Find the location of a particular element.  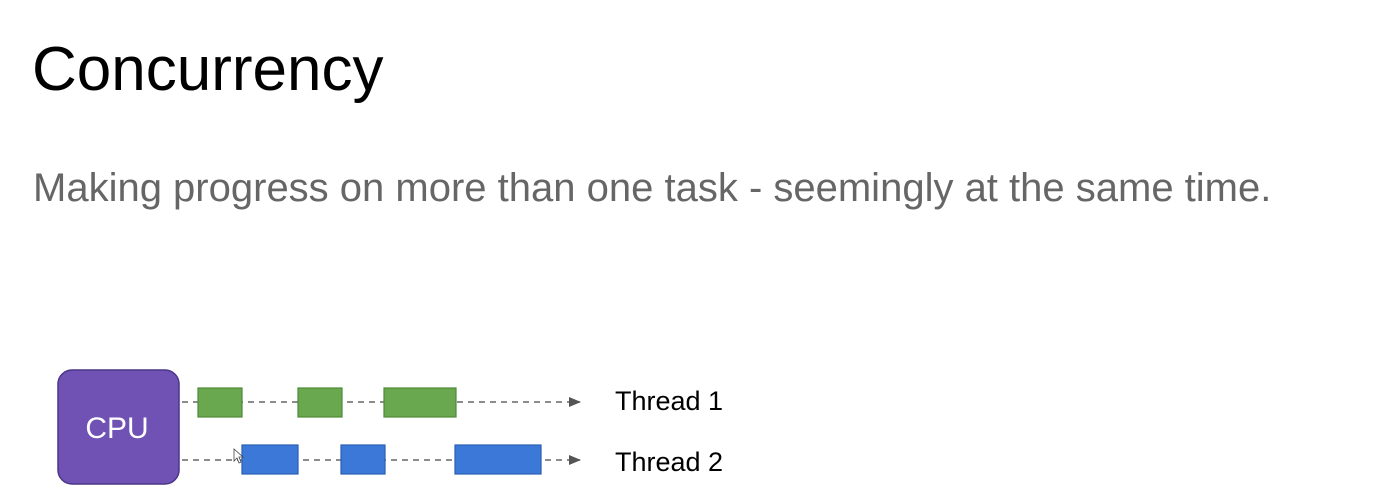

cpu-box is located at coordinates (118, 427).